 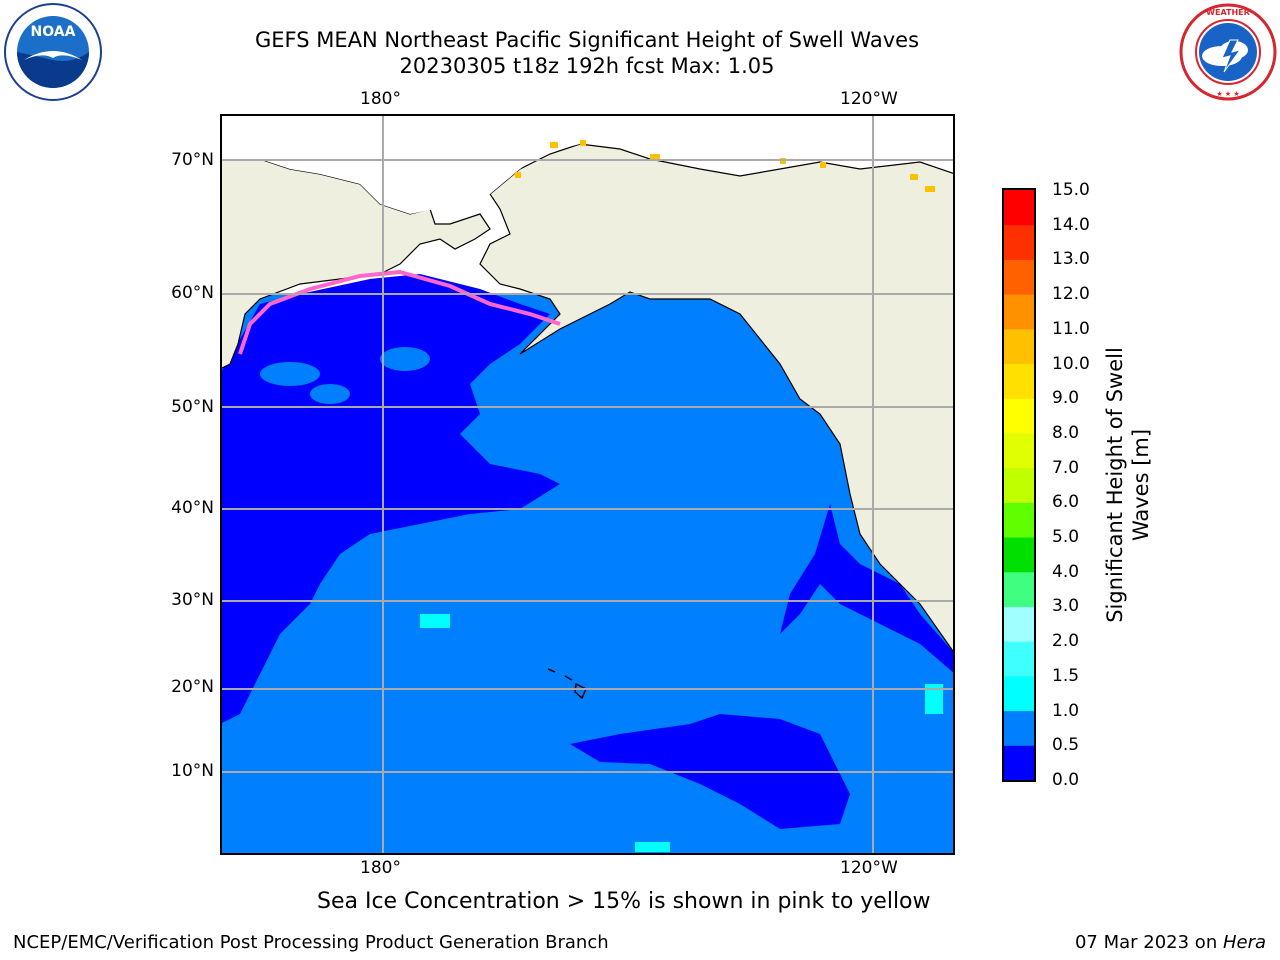 I want to click on colorbar-tick-label: 5.0, so click(x=1066, y=537).